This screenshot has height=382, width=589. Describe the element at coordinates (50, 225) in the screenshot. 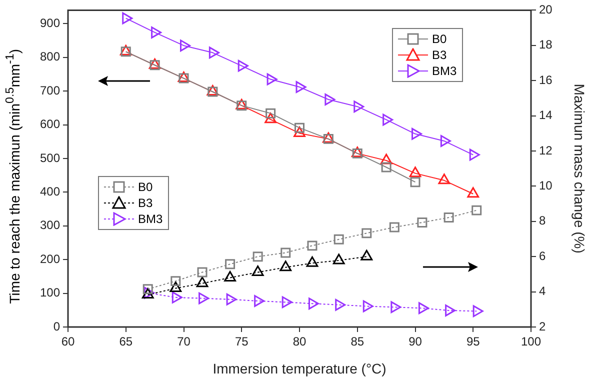

I see `y-tick-label: 300` at that location.